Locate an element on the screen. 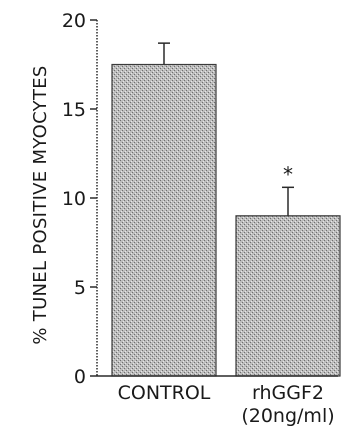 The width and height of the screenshot is (349, 433). bar is located at coordinates (288, 296).